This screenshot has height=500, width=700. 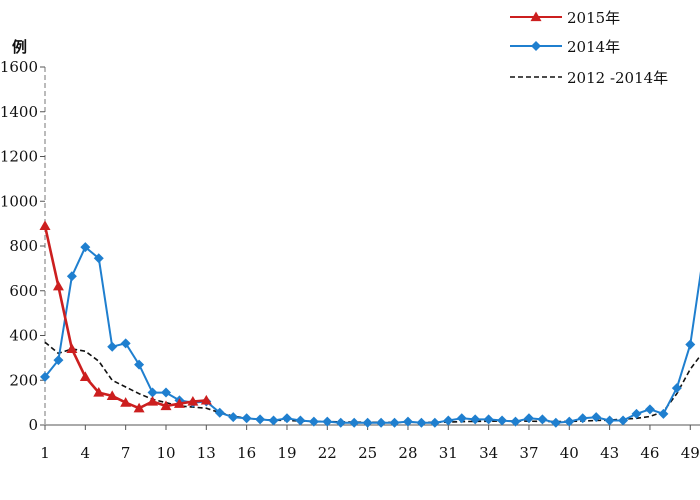 What do you see at coordinates (206, 453) in the screenshot?
I see `x-tick-label: 13` at bounding box center [206, 453].